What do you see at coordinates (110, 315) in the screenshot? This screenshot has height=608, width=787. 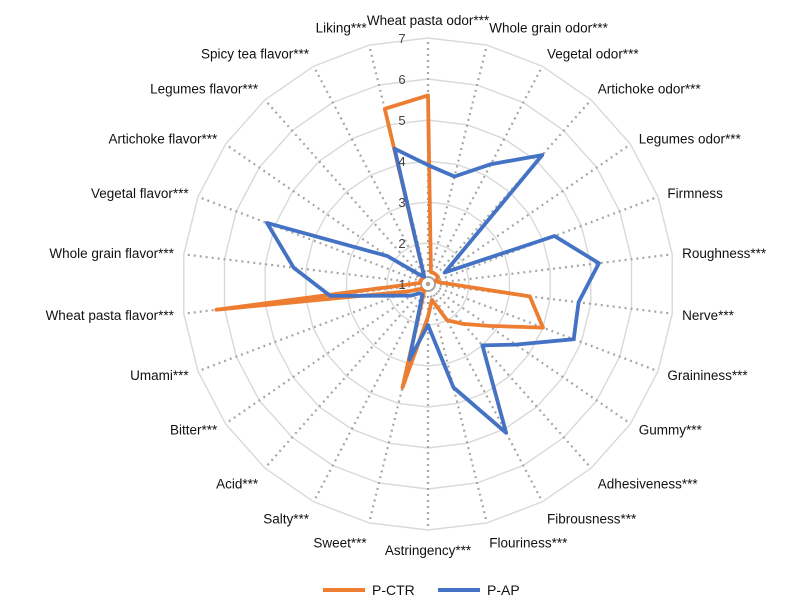 I see `category-label: Wheat pasta flavor***` at bounding box center [110, 315].